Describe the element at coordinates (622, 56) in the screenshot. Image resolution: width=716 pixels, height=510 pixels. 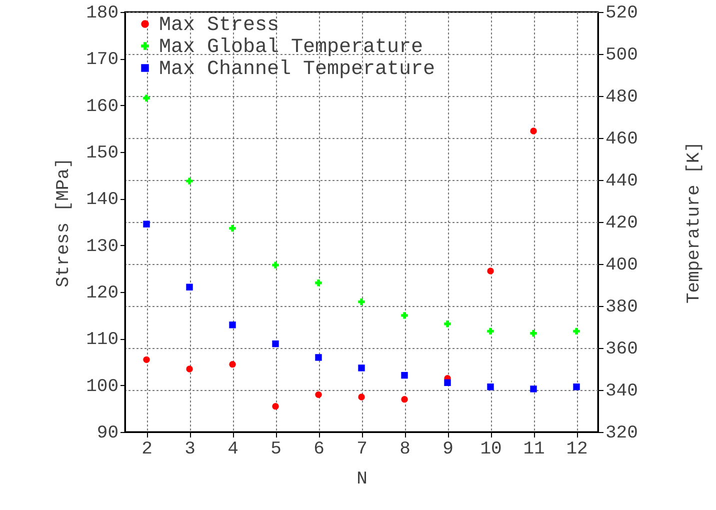
I see `y2-tick-label: 500` at that location.